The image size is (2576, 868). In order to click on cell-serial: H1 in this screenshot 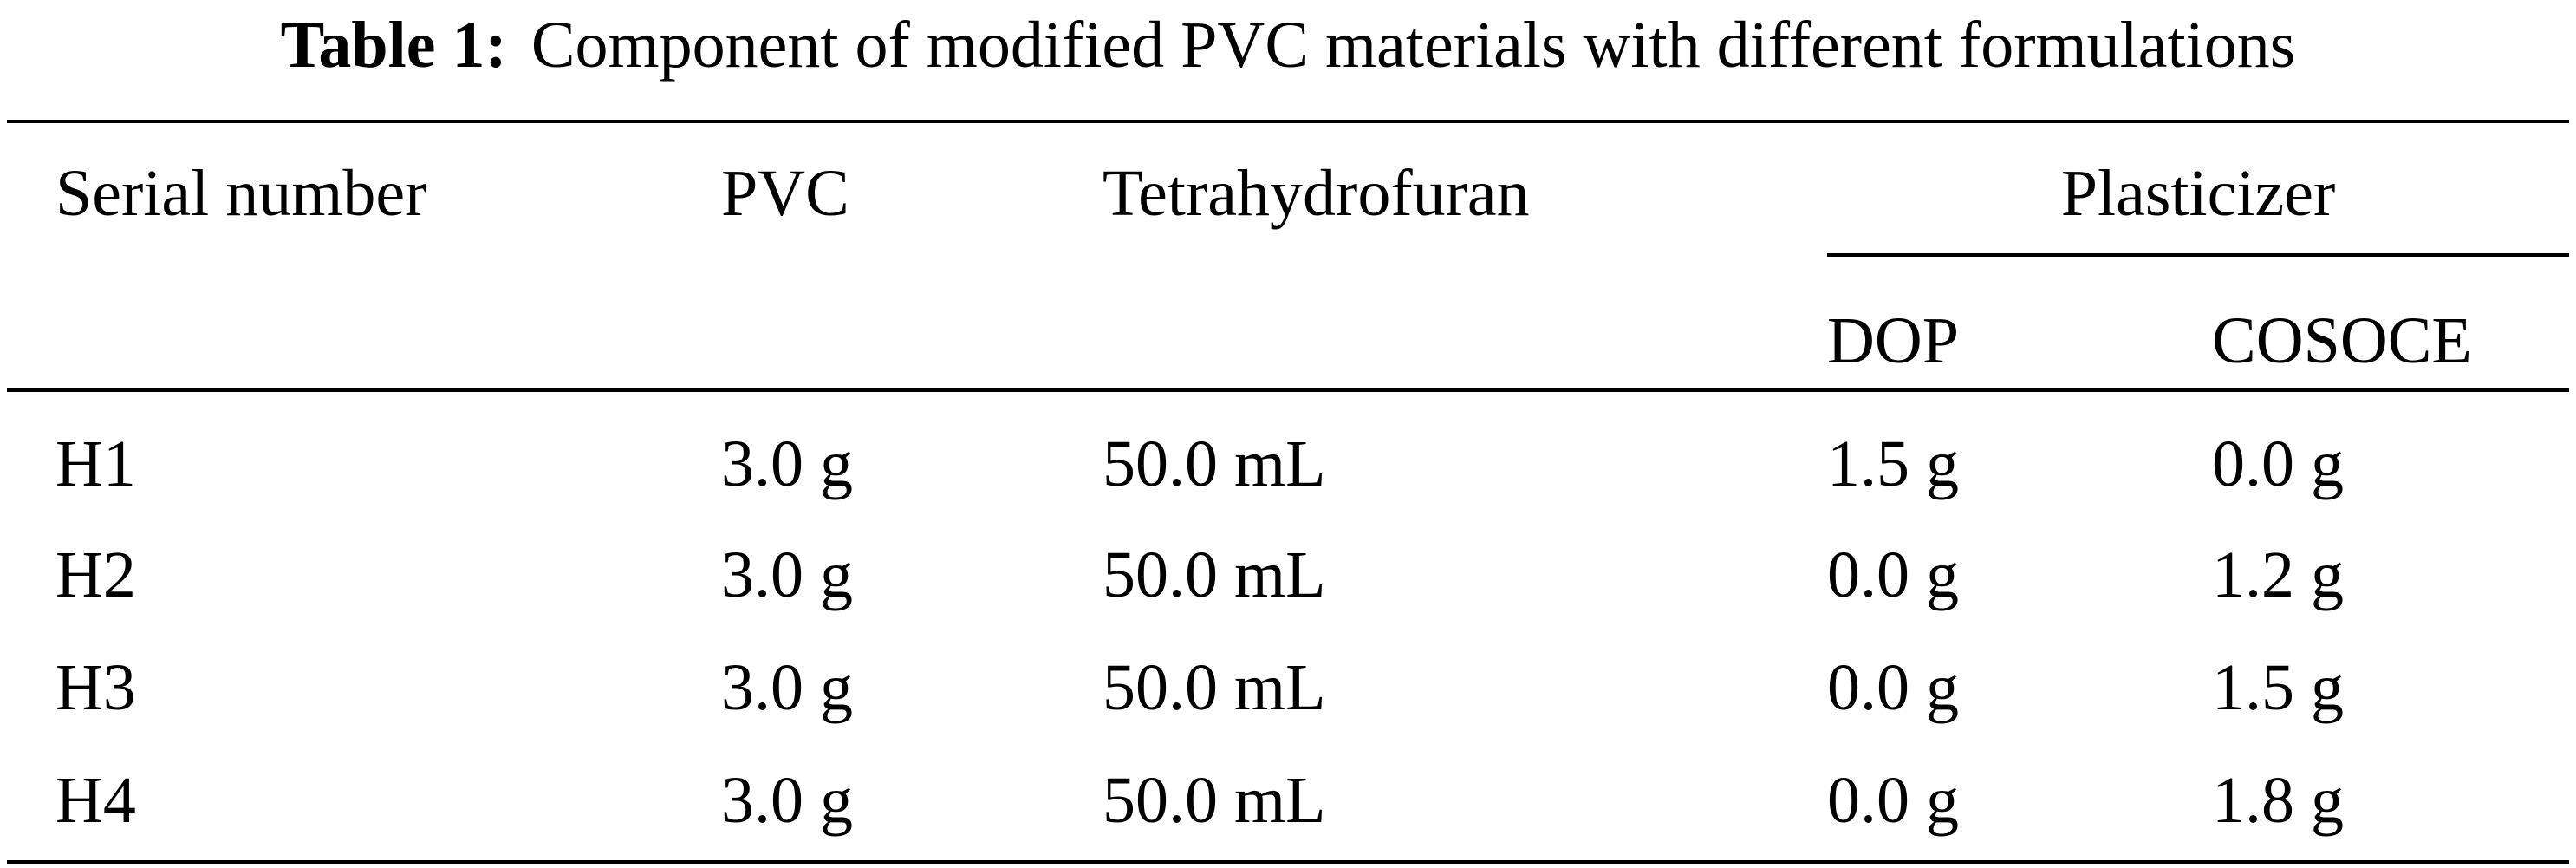, I will do `click(95, 464)`.